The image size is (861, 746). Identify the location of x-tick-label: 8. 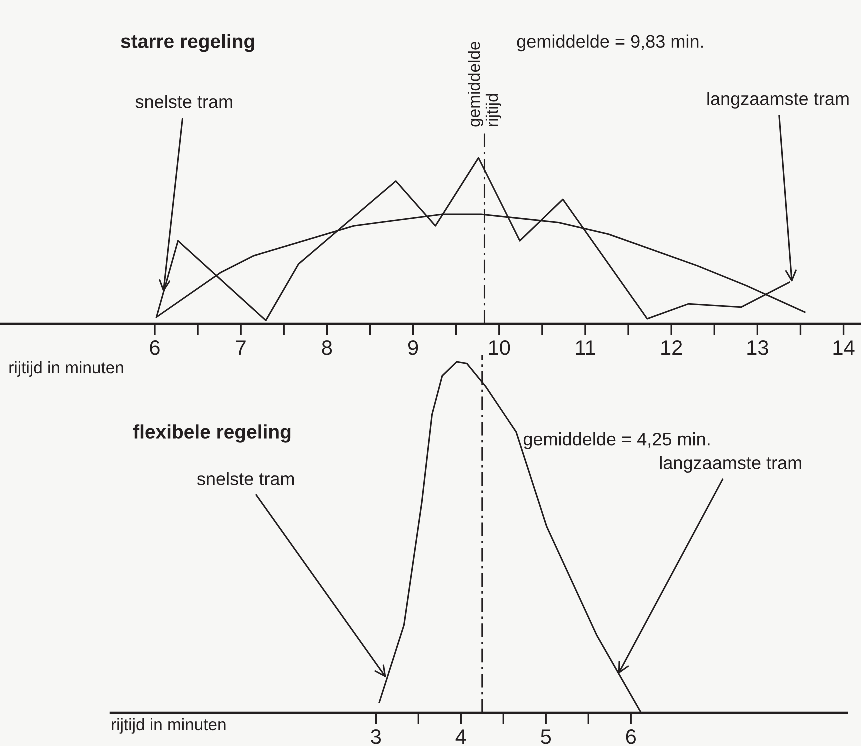
(327, 348).